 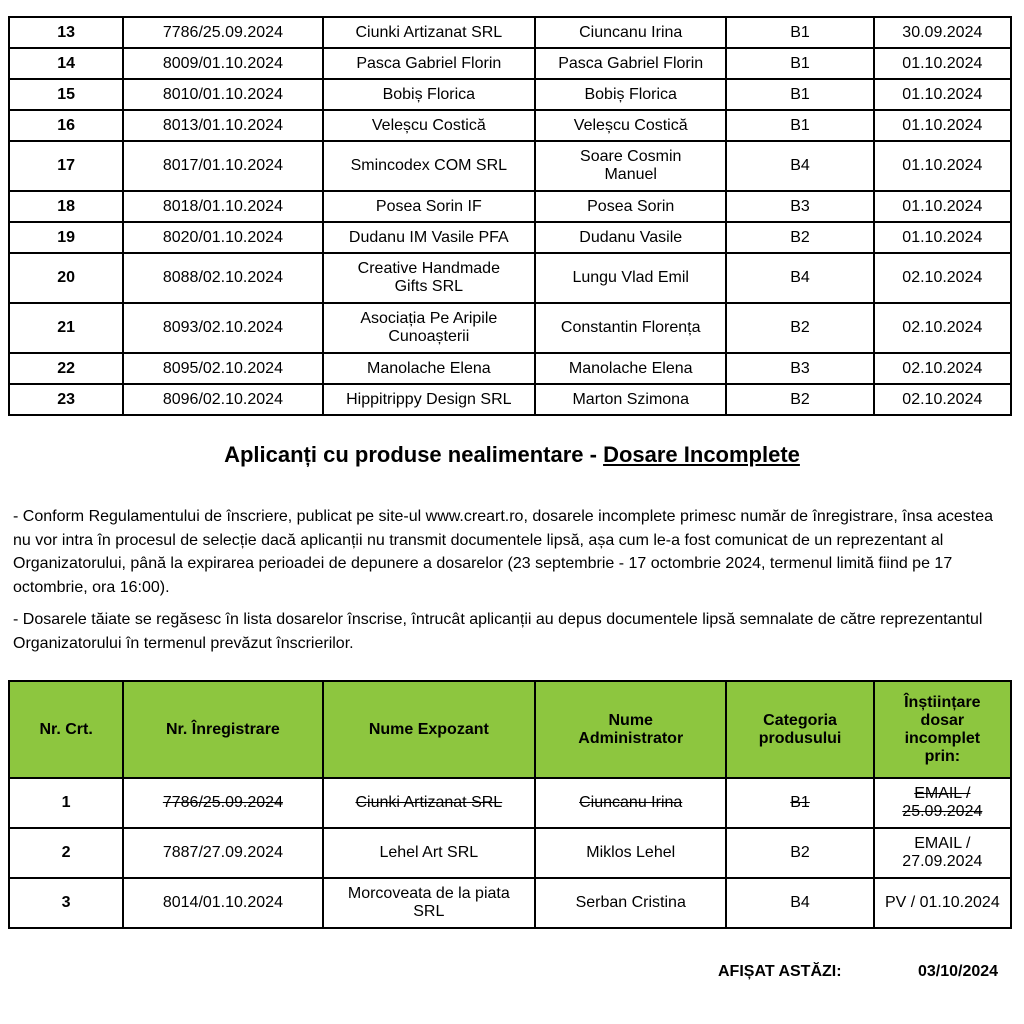 I want to click on cell-nr-crt: 23, so click(x=66, y=399).